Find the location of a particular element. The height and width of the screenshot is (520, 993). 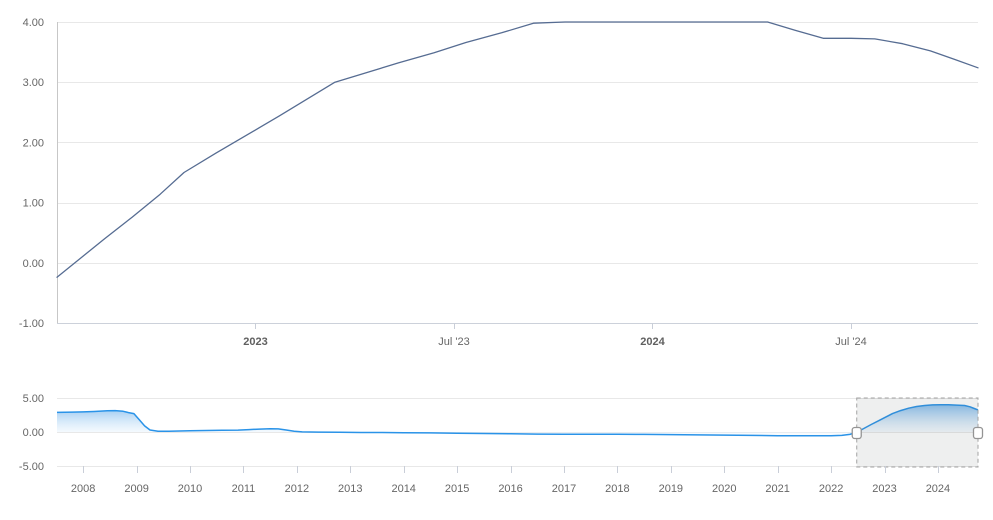

main-x-axis-label: Jul '24 is located at coordinates (850, 342).